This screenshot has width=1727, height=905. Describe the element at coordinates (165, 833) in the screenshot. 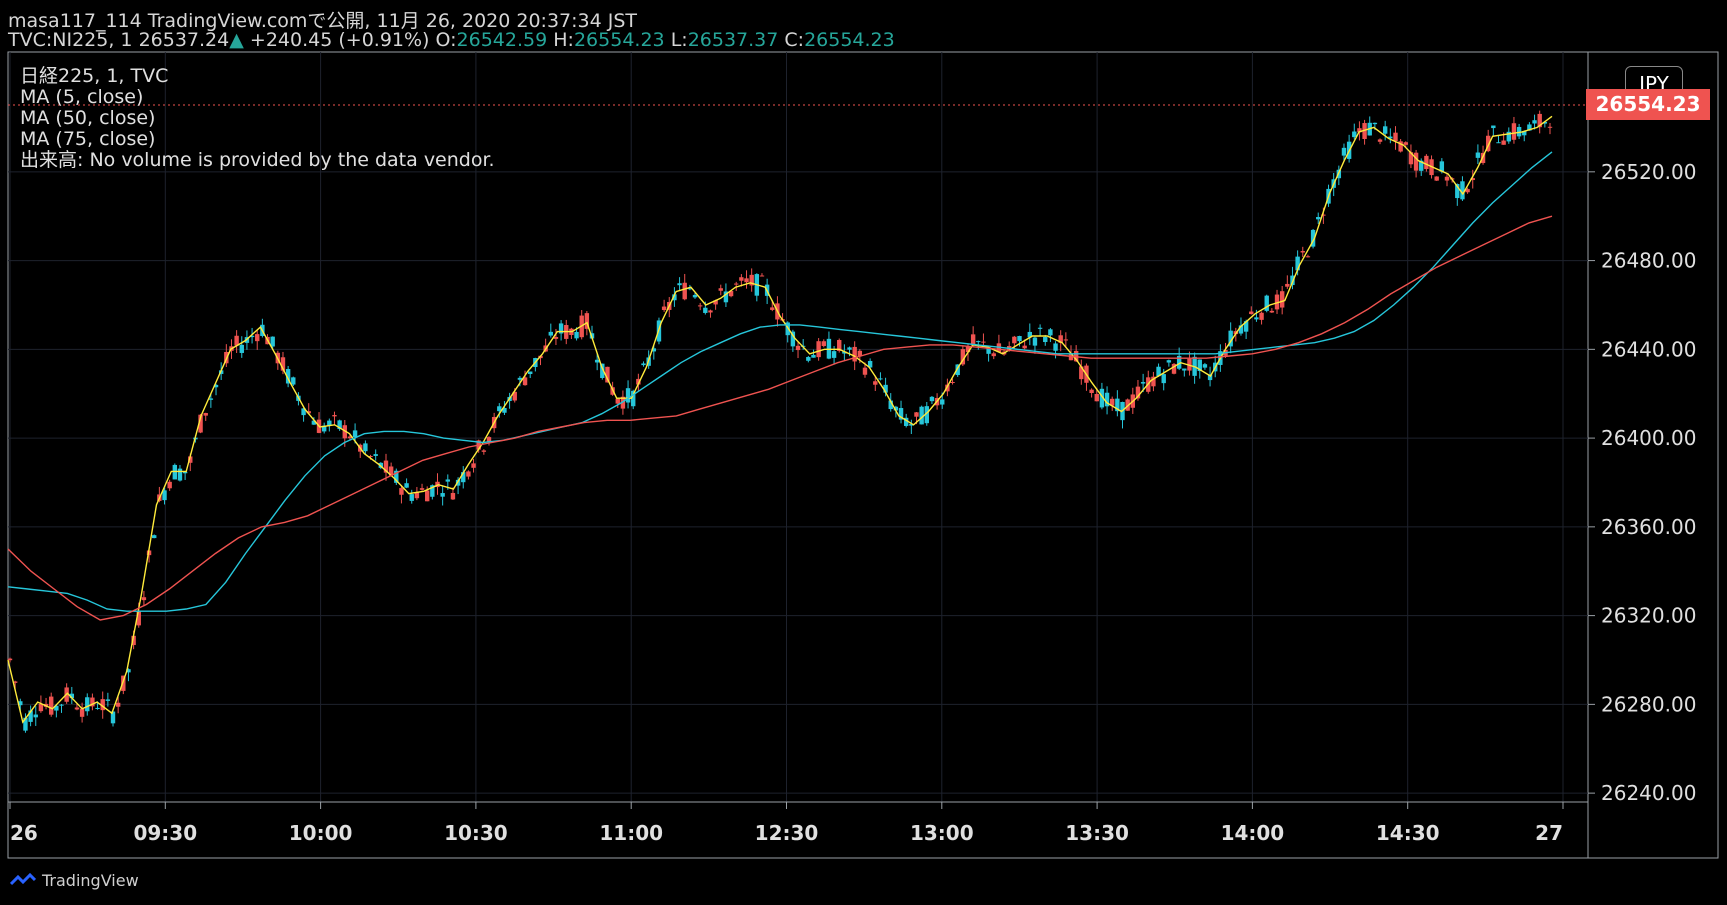

I see `x-tick-label: 09:30` at that location.